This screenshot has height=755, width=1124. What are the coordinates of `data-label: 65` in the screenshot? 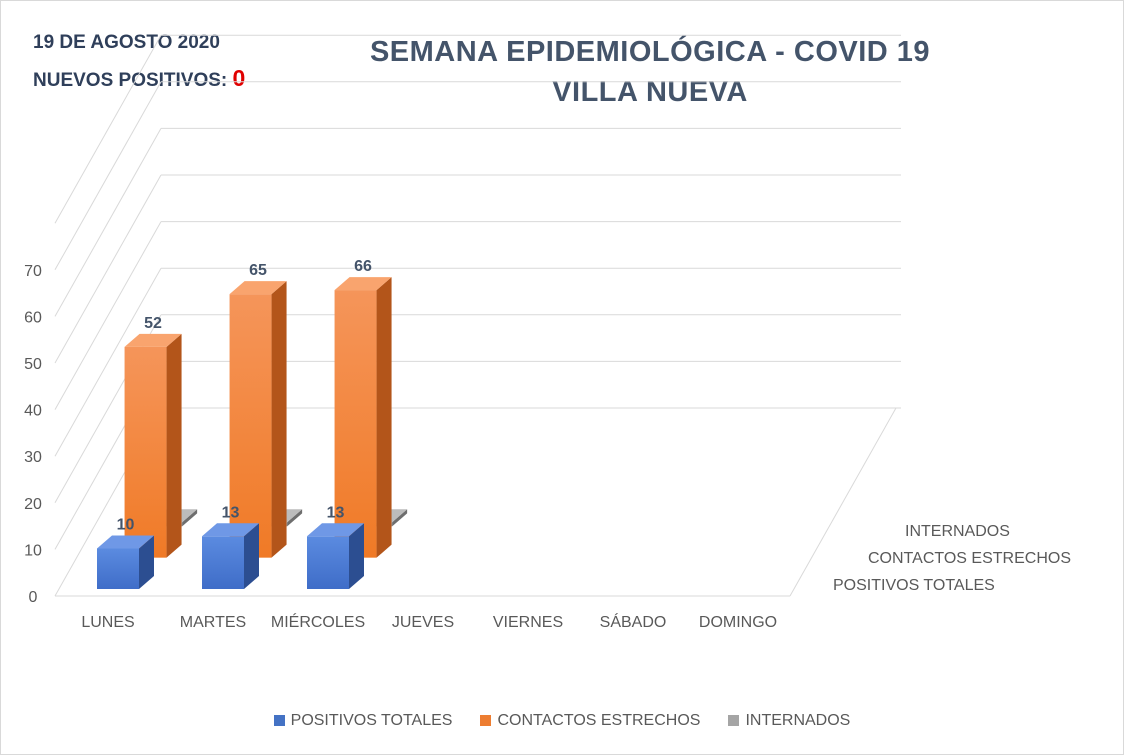 It's located at (258, 270).